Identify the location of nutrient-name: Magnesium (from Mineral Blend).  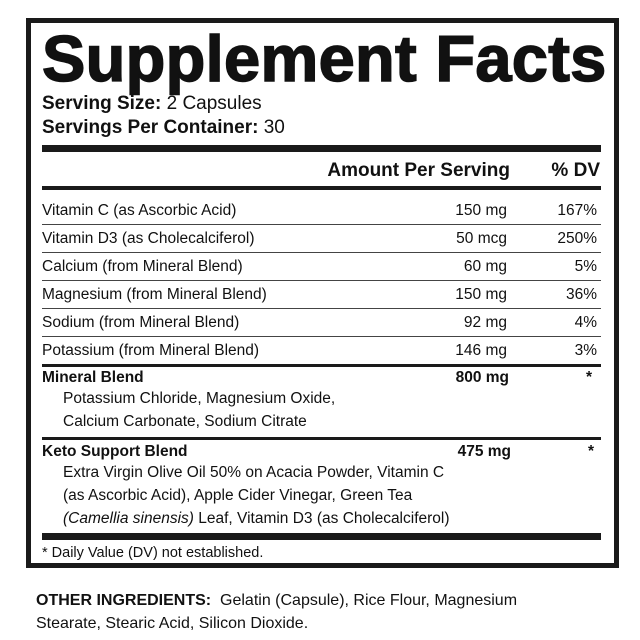
(154, 294).